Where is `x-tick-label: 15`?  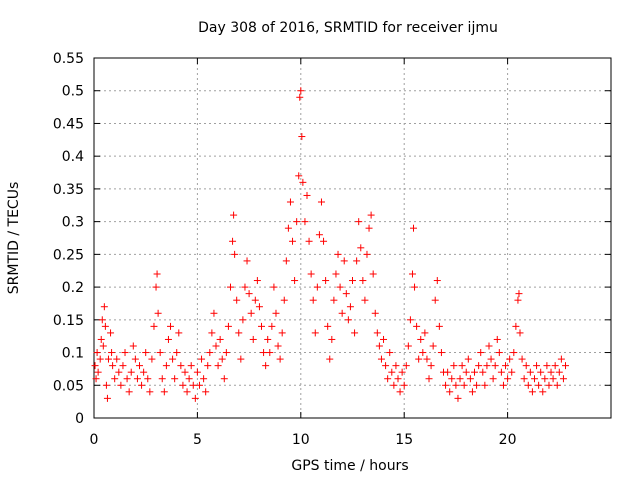
x-tick-label: 15 is located at coordinates (404, 440).